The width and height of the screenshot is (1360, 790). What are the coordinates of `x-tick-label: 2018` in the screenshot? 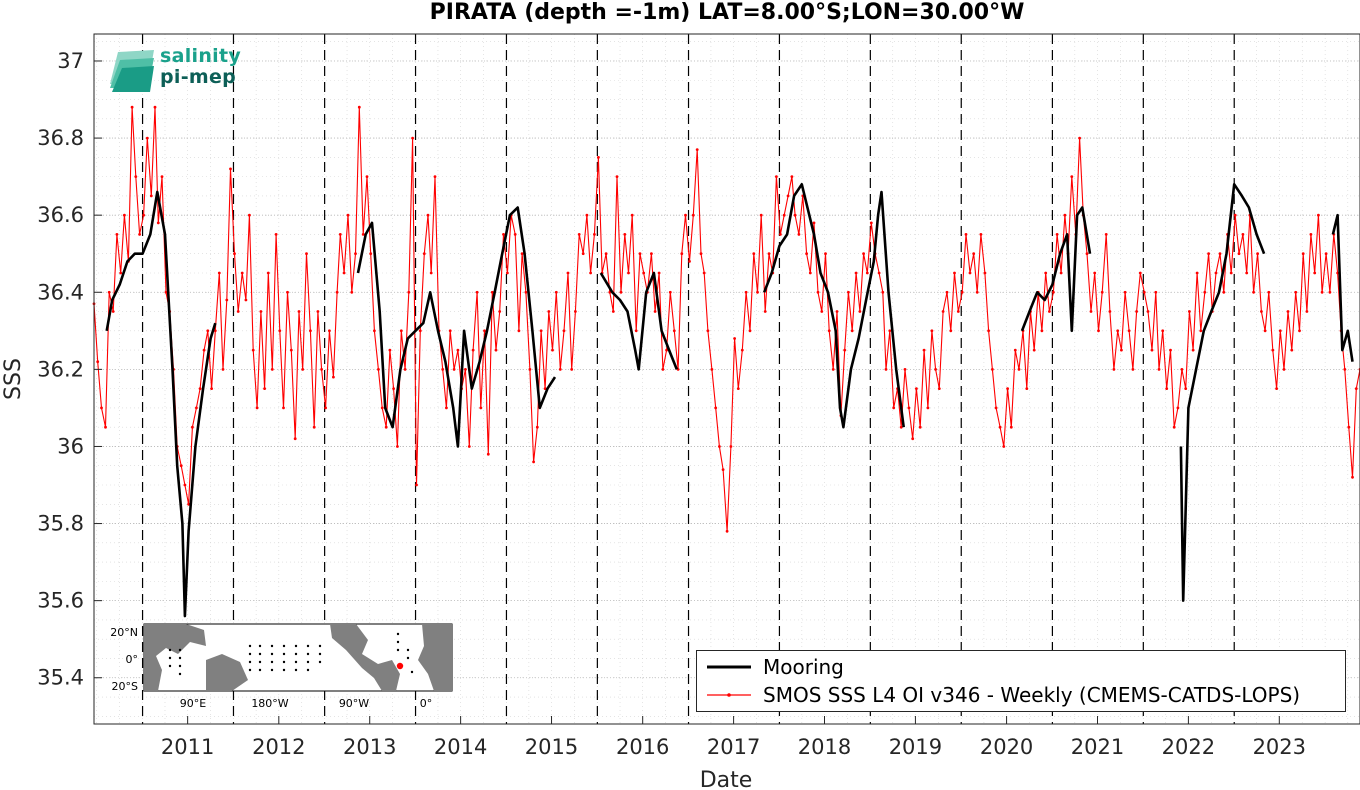 It's located at (824, 747).